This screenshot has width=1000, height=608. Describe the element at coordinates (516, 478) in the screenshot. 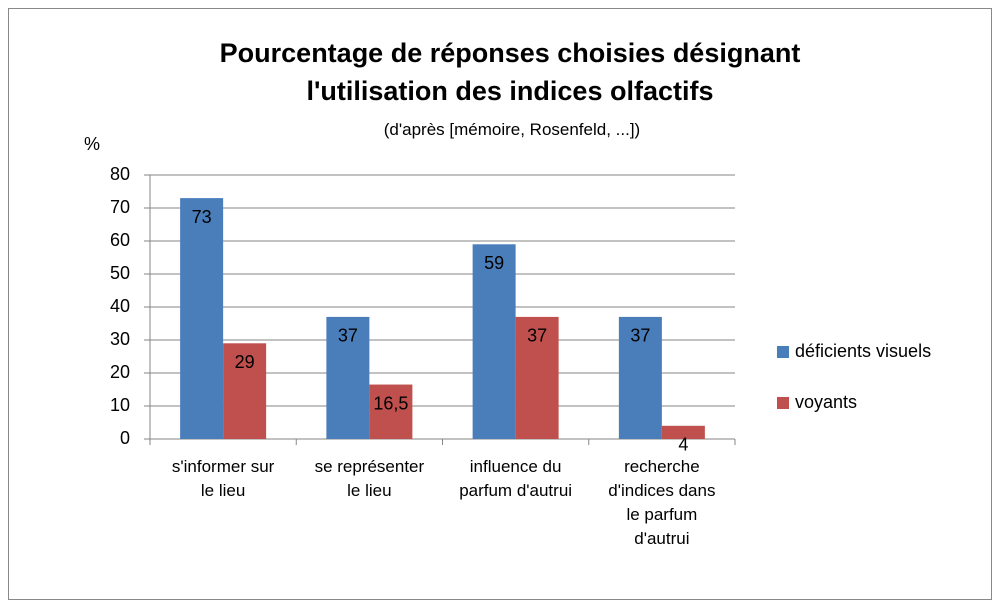

I see `x-tick-label: influence du parfum d'autrui` at that location.